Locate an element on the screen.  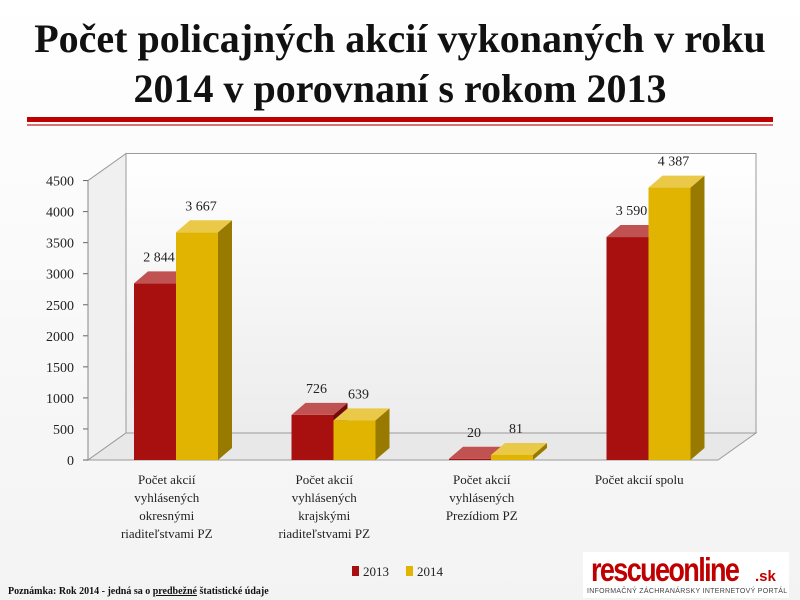
title-line-2: 2014 v porovnaní s rokom 2013 is located at coordinates (400, 88).